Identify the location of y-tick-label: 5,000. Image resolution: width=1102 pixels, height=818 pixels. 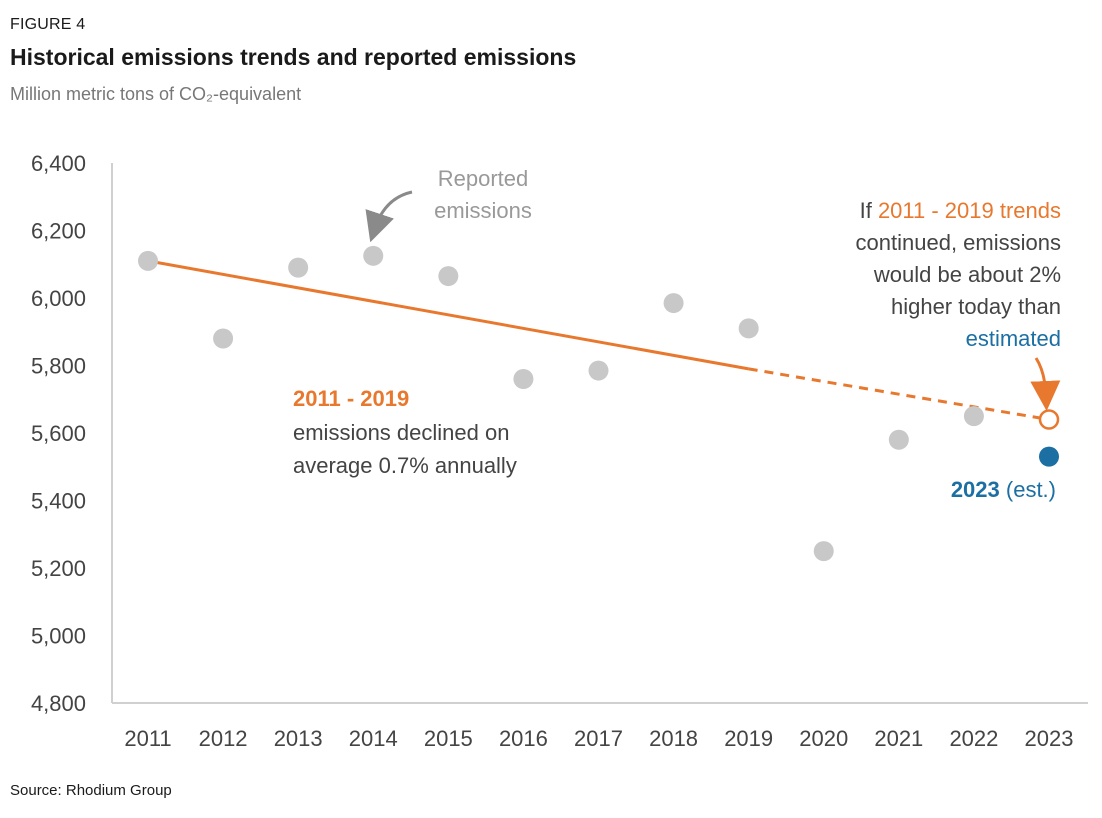
(58, 636).